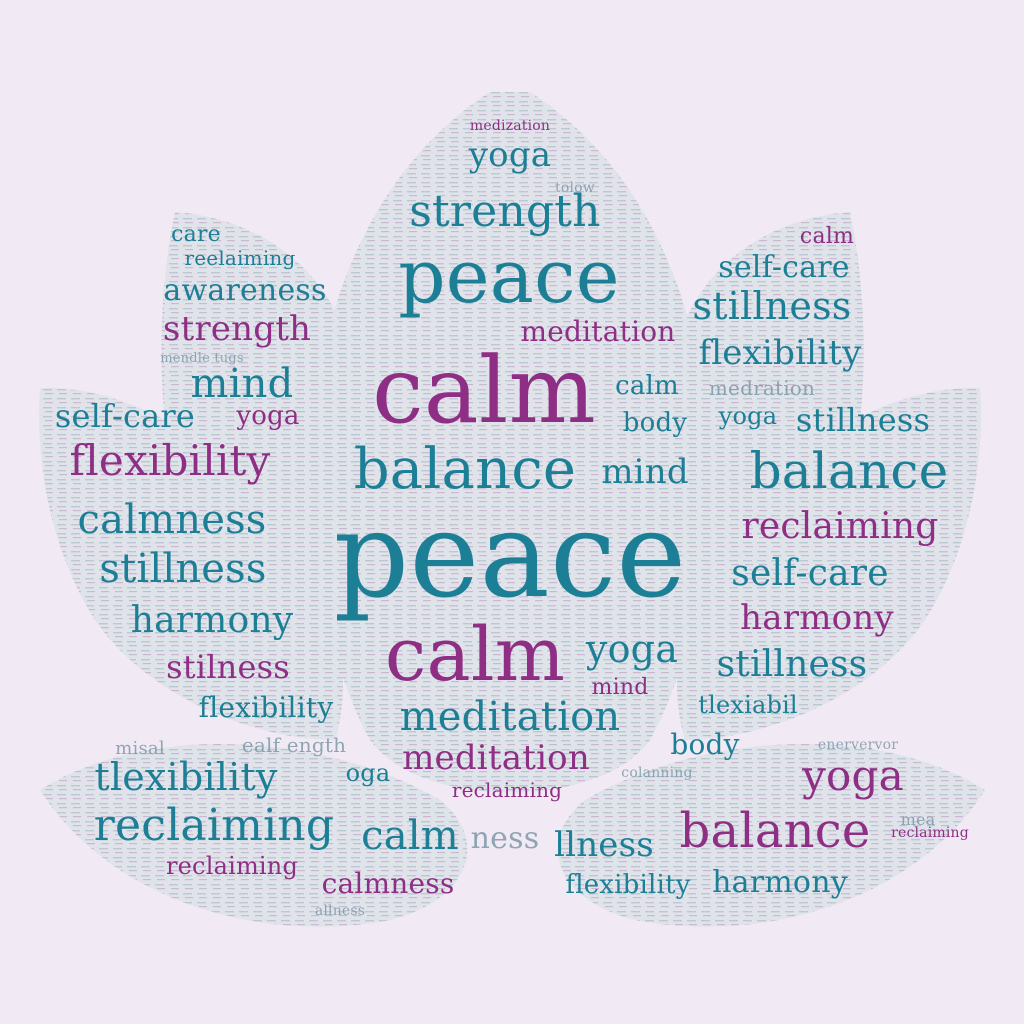 This screenshot has width=1024, height=1024. What do you see at coordinates (196, 234) in the screenshot?
I see `cloud-word: care` at bounding box center [196, 234].